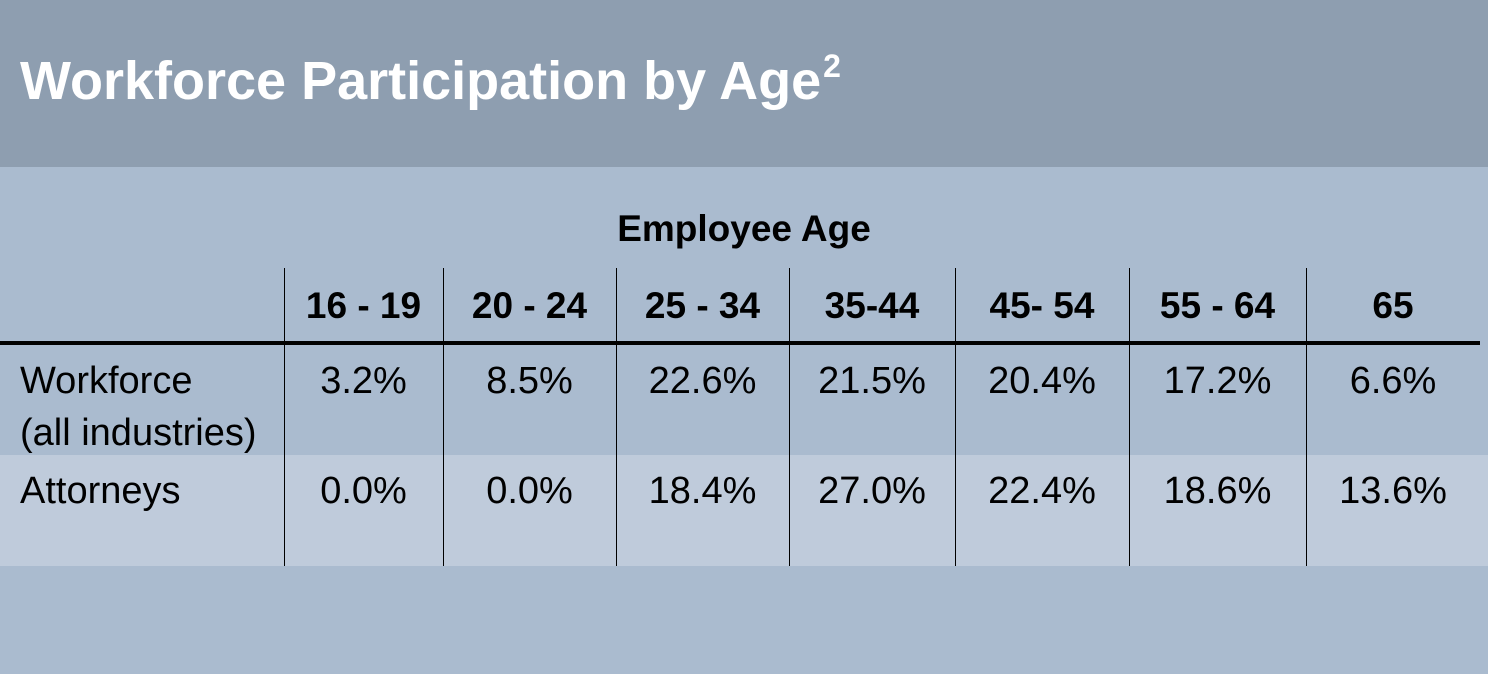  I want to click on table-cell: 21.5%, so click(872, 381).